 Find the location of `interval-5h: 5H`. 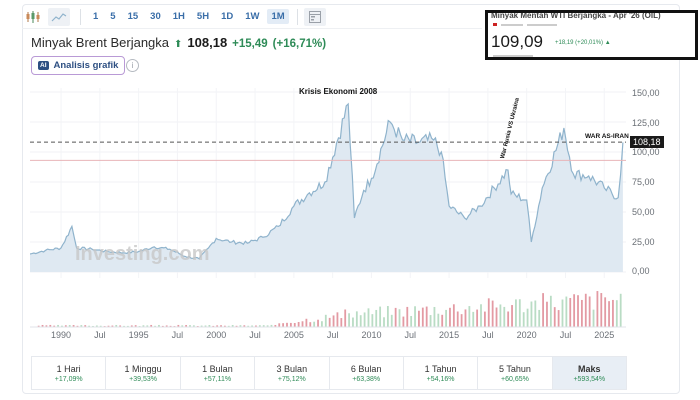

interval-5h: 5H is located at coordinates (203, 16).